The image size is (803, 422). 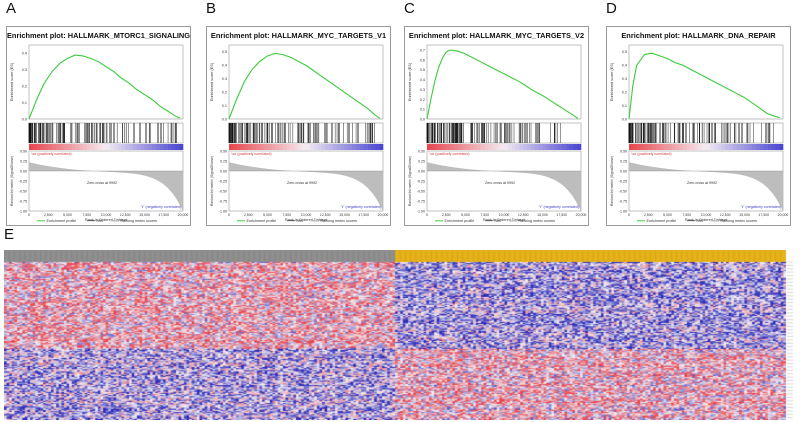 I want to click on panel-letter: B, so click(x=211, y=8).